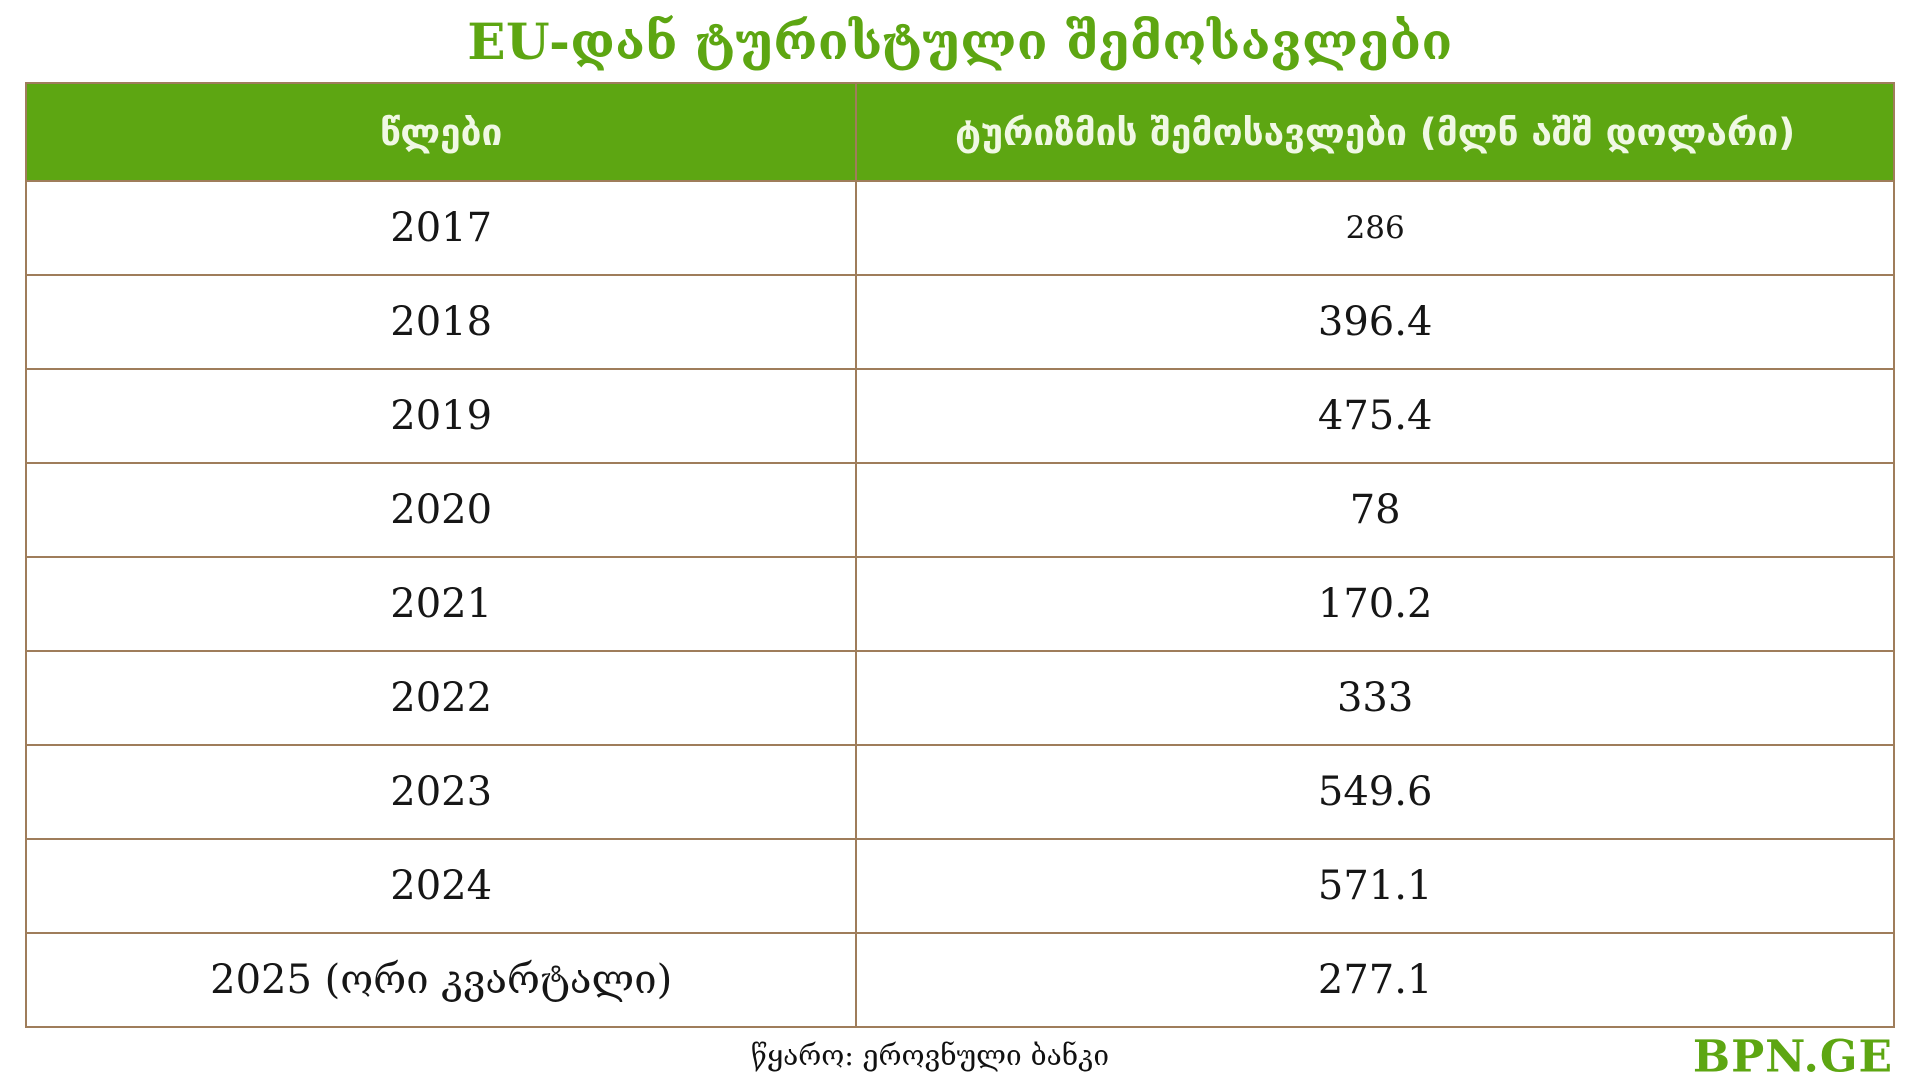 This screenshot has height=1080, width=1920. Describe the element at coordinates (1792, 1055) in the screenshot. I see `brand-logo: BPN.GE` at that location.